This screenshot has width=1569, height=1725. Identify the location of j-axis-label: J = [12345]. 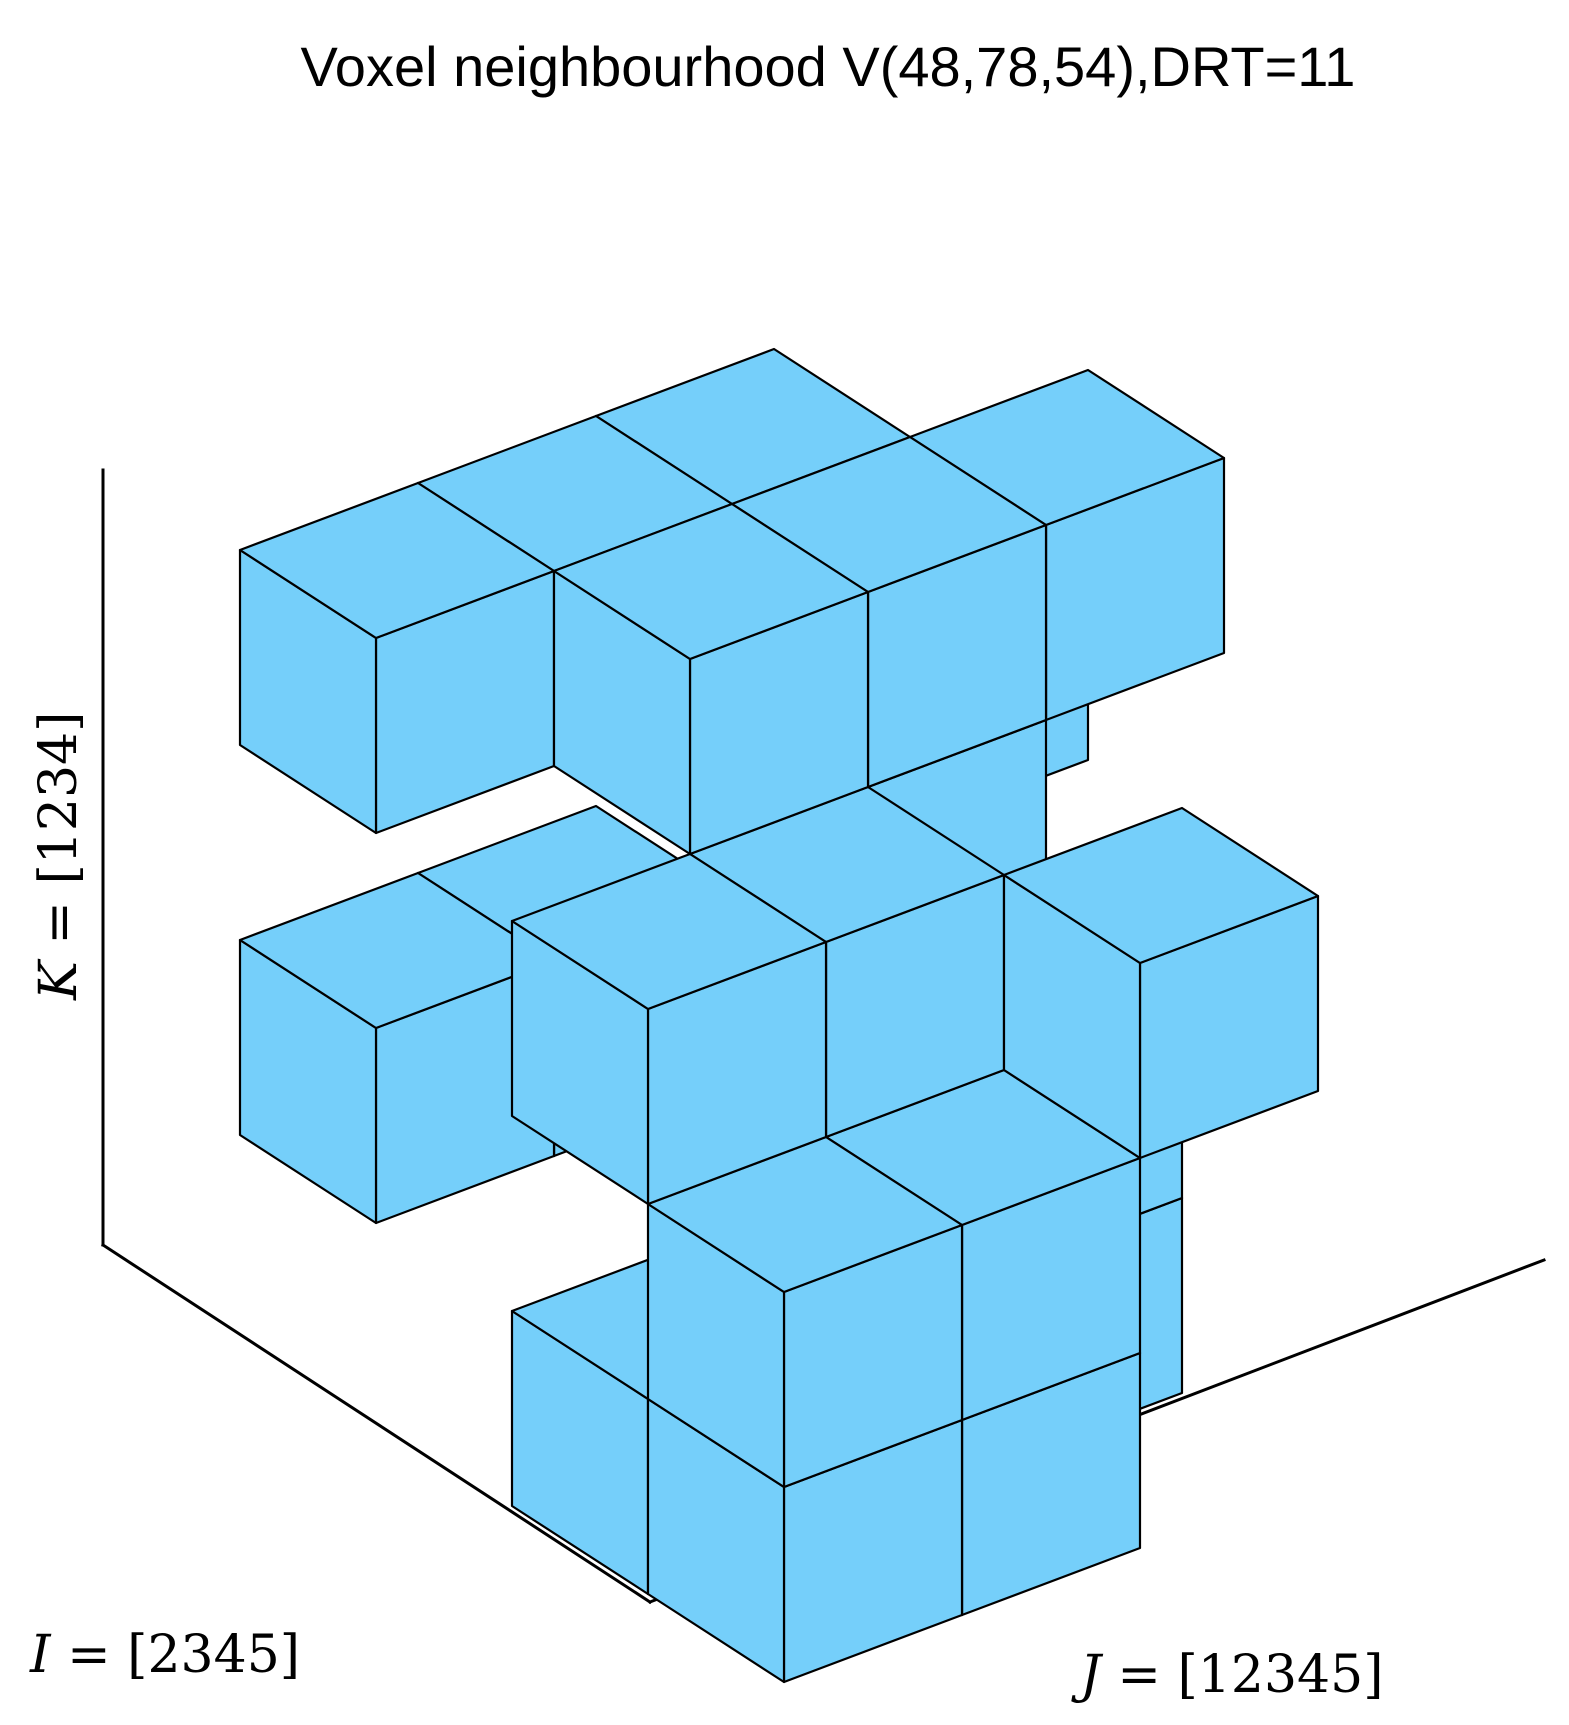
(1227, 1675).